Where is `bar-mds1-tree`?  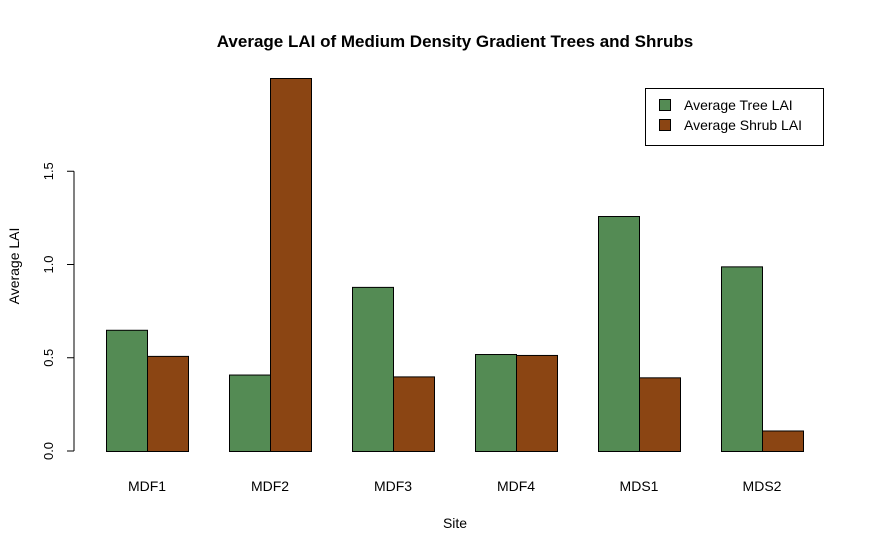
bar-mds1-tree is located at coordinates (619, 334).